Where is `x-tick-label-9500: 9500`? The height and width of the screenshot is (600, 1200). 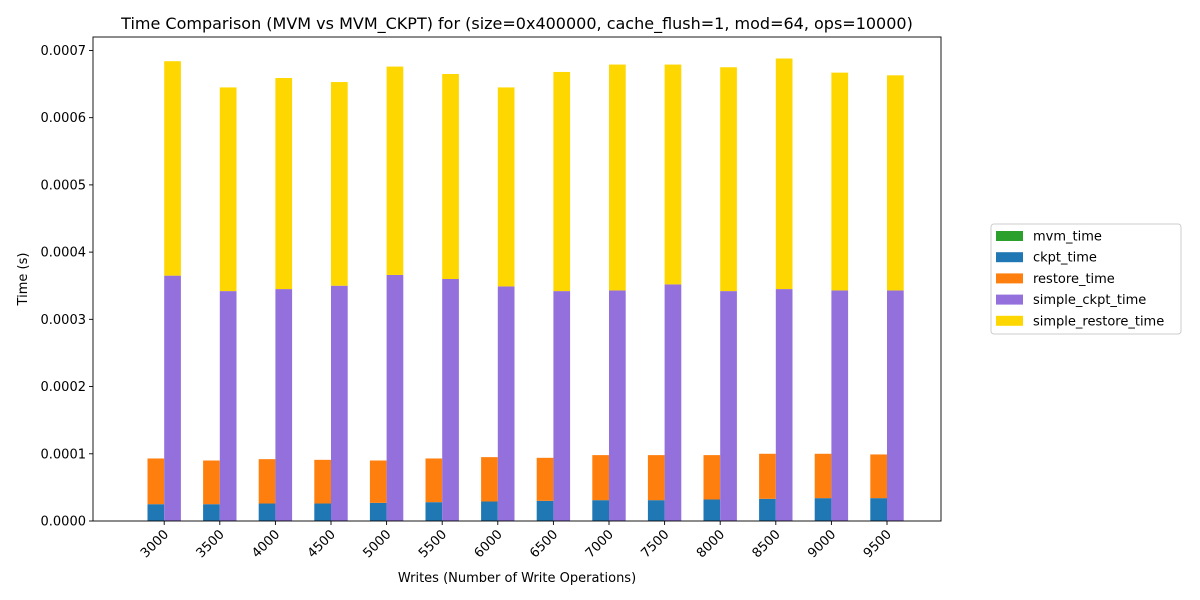
x-tick-label-9500: 9500 is located at coordinates (878, 544).